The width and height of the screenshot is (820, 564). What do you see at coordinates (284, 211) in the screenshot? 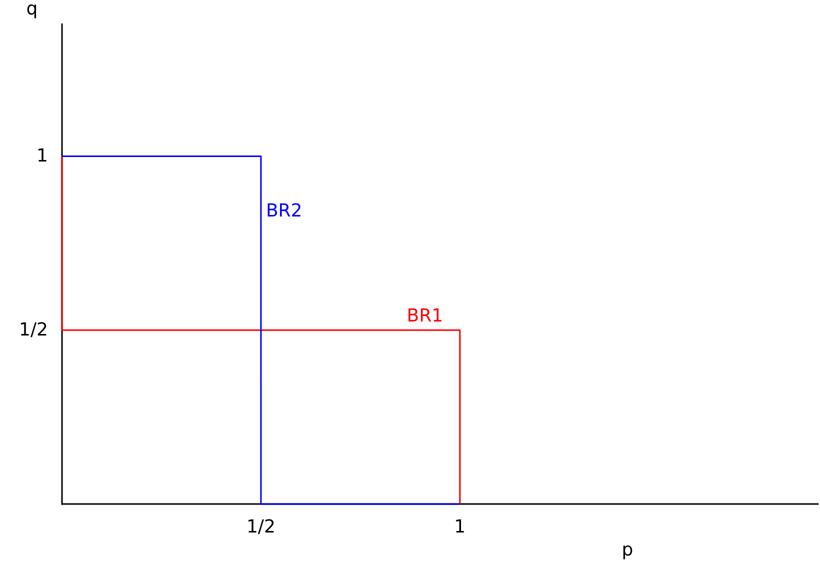
I see `series-label: BR2` at bounding box center [284, 211].